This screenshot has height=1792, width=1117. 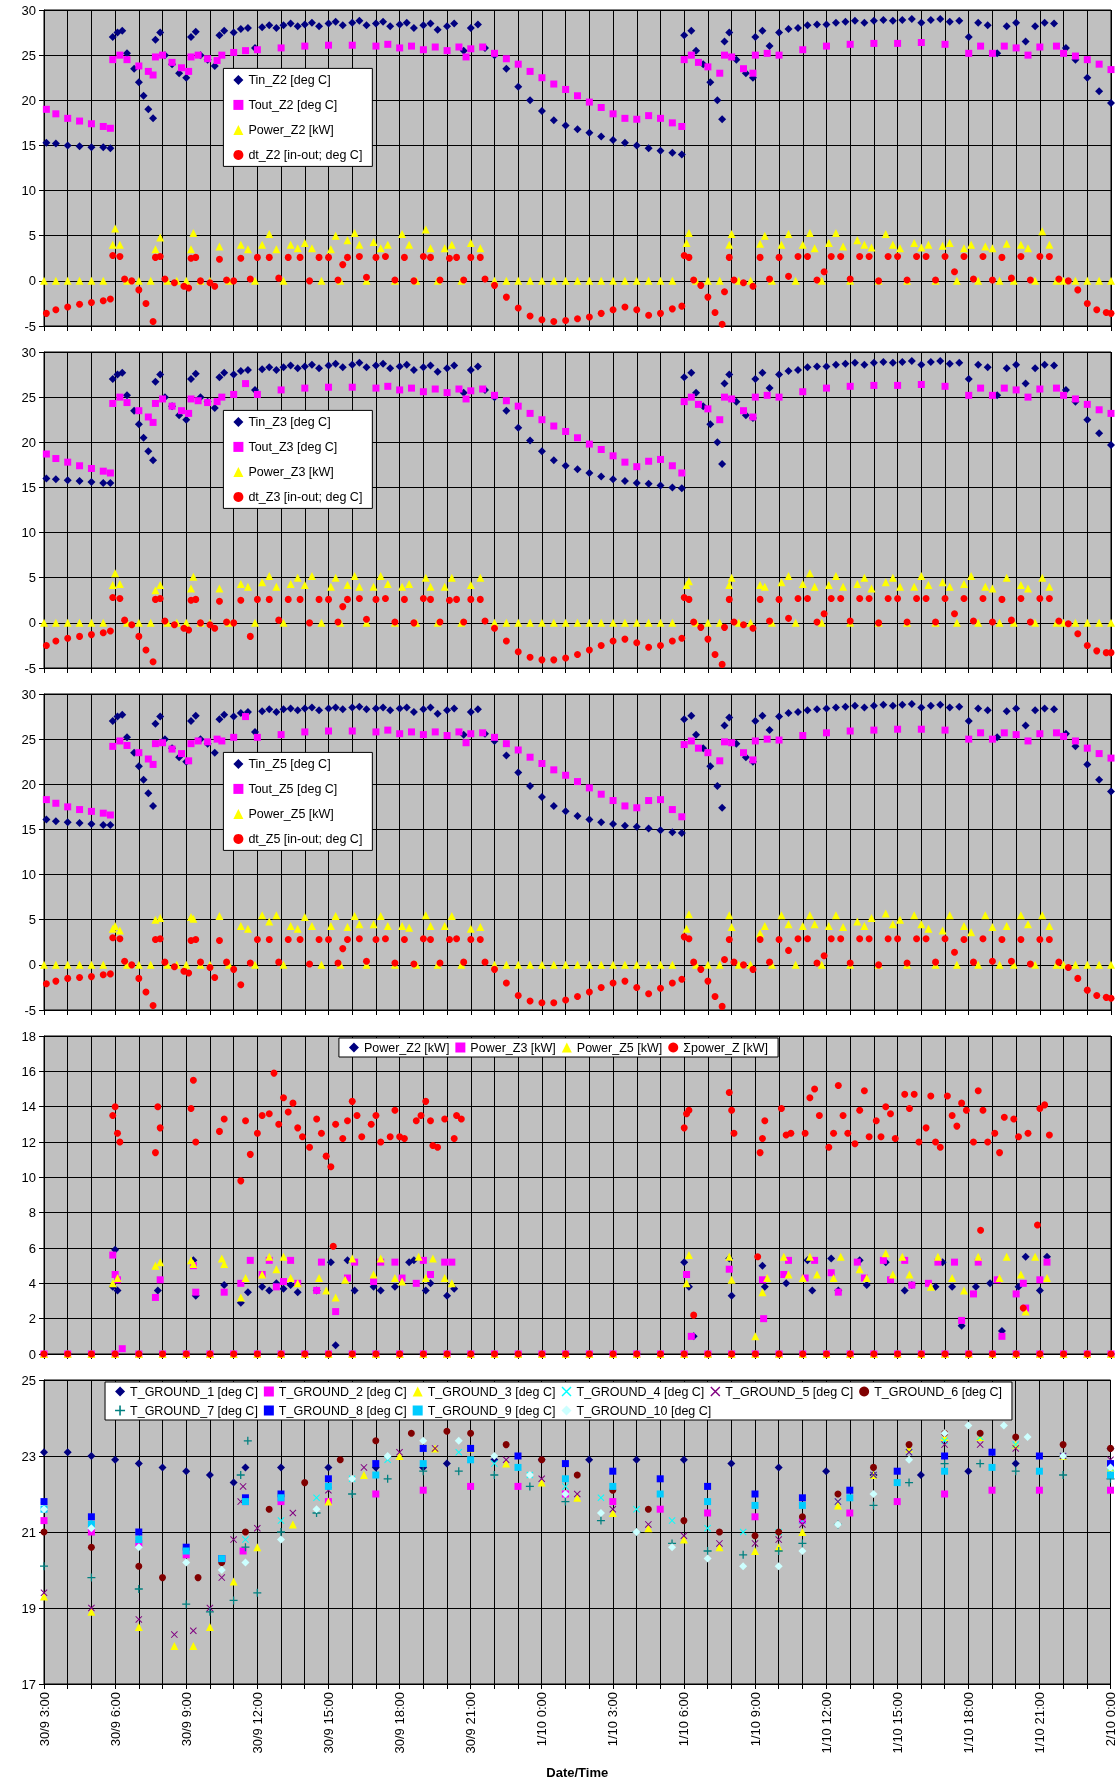 I want to click on legend-label: Tin_Z2 [deg C], so click(x=289, y=79).